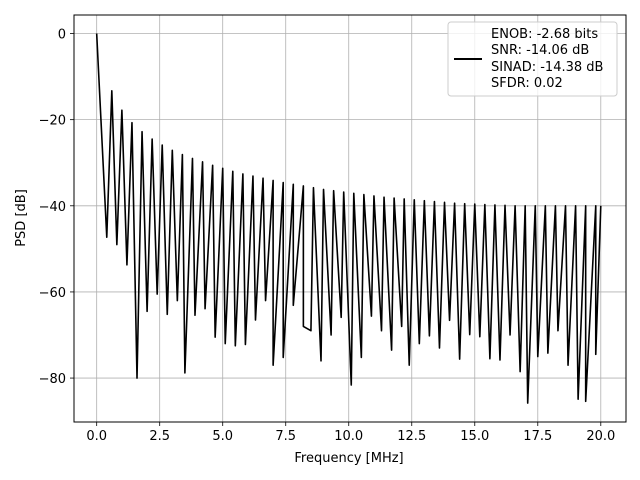 The width and height of the screenshot is (640, 480). What do you see at coordinates (537, 436) in the screenshot?
I see `x-tick-label: 17.5` at bounding box center [537, 436].